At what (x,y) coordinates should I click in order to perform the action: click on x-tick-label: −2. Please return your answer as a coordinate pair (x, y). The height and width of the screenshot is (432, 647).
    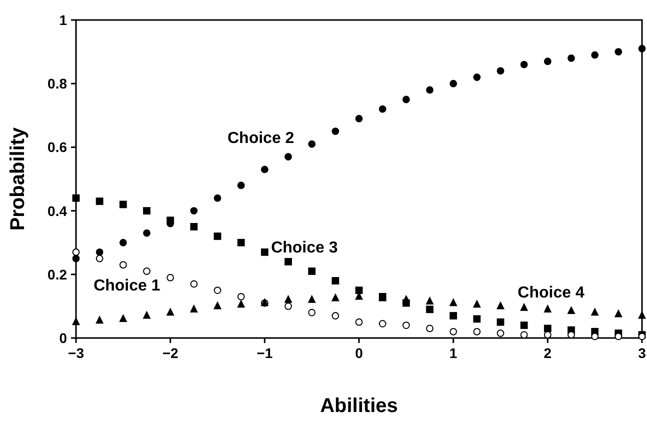
    Looking at the image, I should click on (170, 353).